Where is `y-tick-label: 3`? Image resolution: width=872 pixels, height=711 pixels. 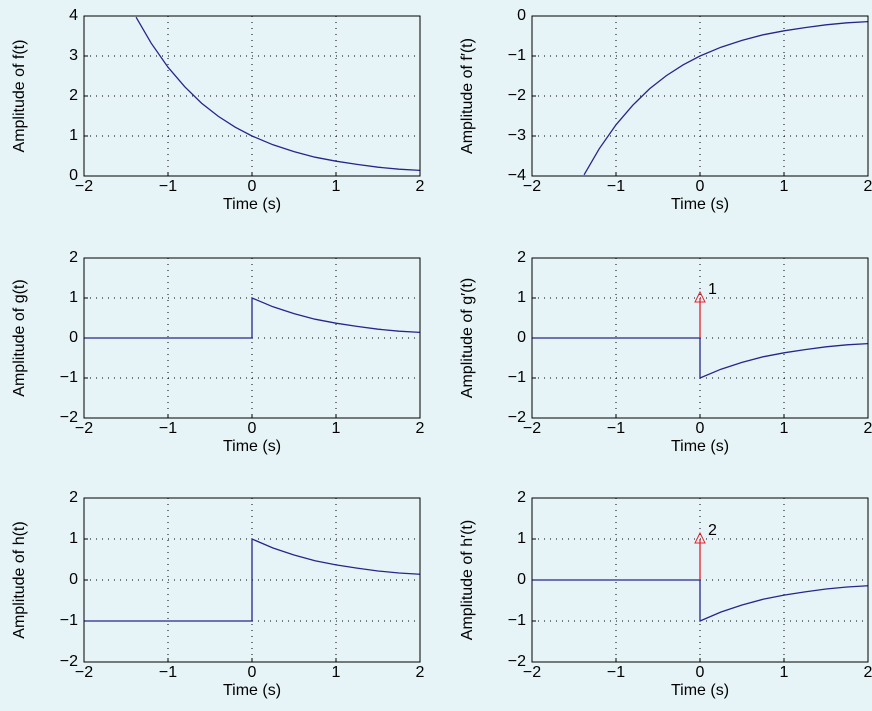 y-tick-label: 3 is located at coordinates (73, 55).